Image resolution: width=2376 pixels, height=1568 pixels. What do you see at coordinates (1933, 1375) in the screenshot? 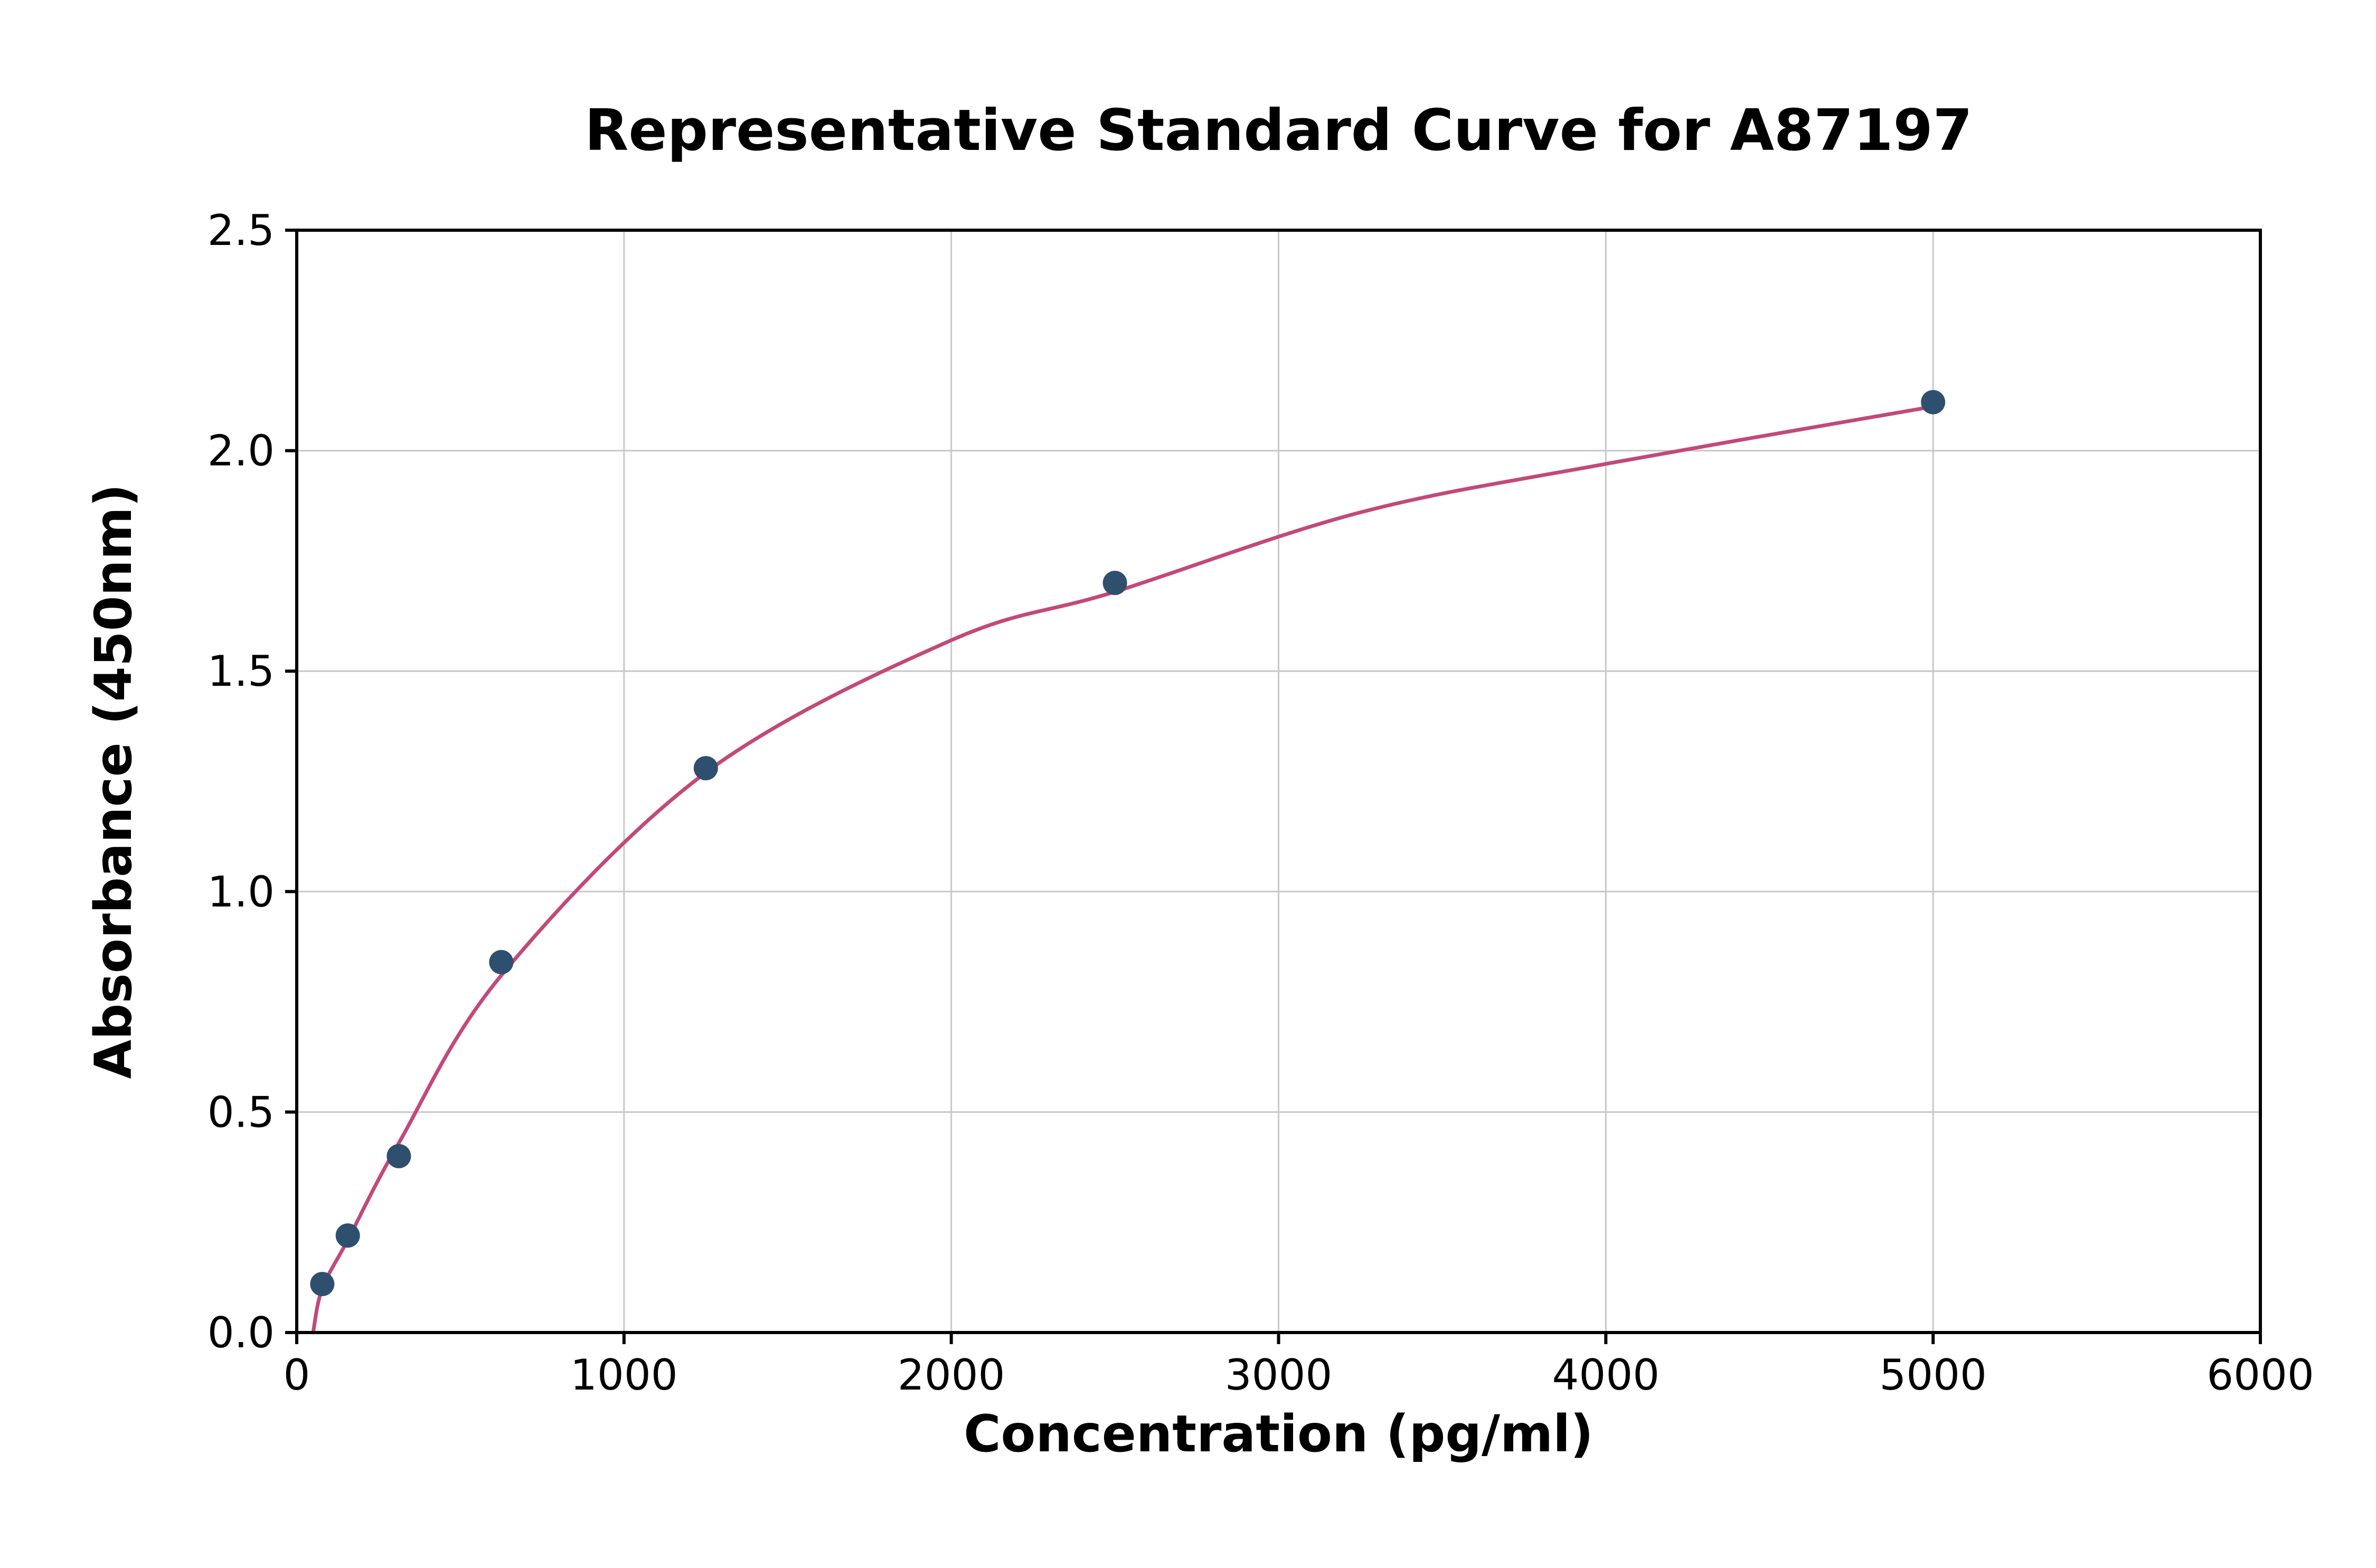
I see `x-tick-label: 5000` at bounding box center [1933, 1375].